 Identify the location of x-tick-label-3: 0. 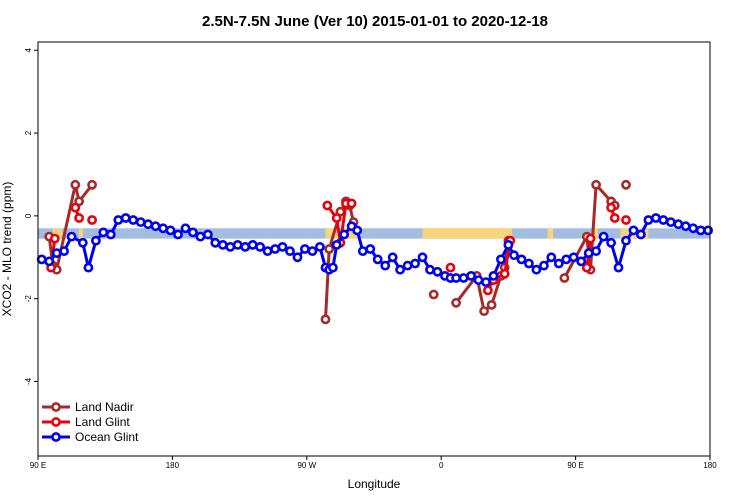
(441, 465).